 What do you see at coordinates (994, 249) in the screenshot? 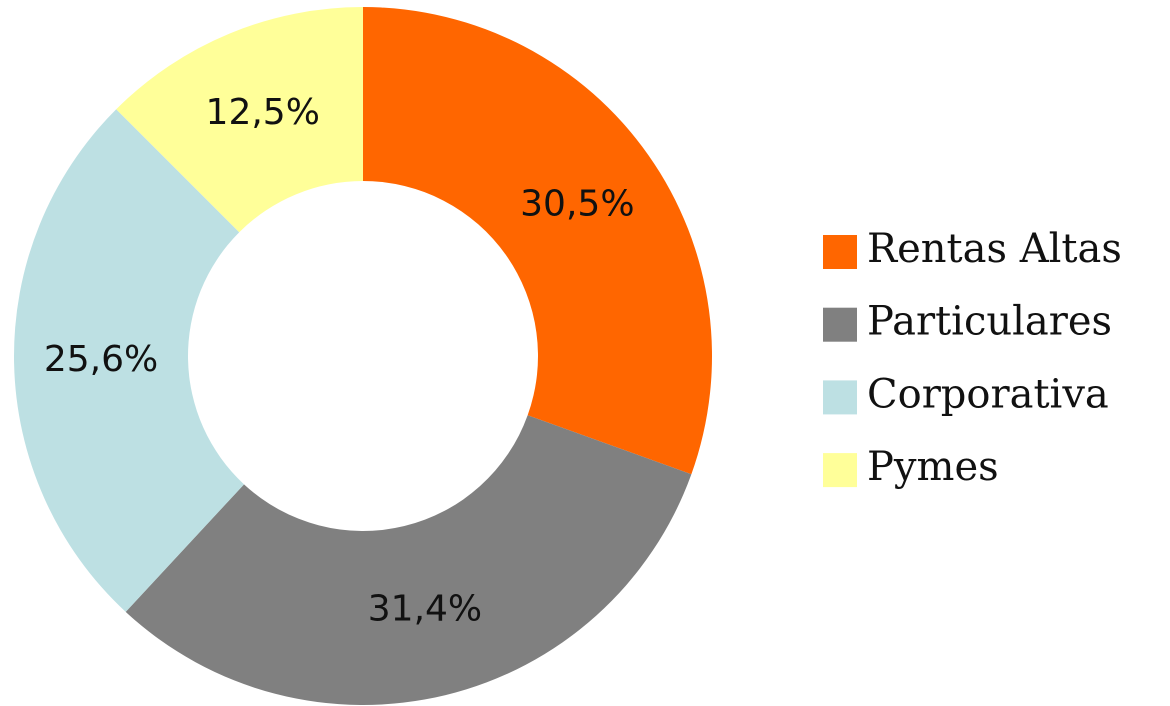
I see `legend-label: Rentas Altas` at bounding box center [994, 249].